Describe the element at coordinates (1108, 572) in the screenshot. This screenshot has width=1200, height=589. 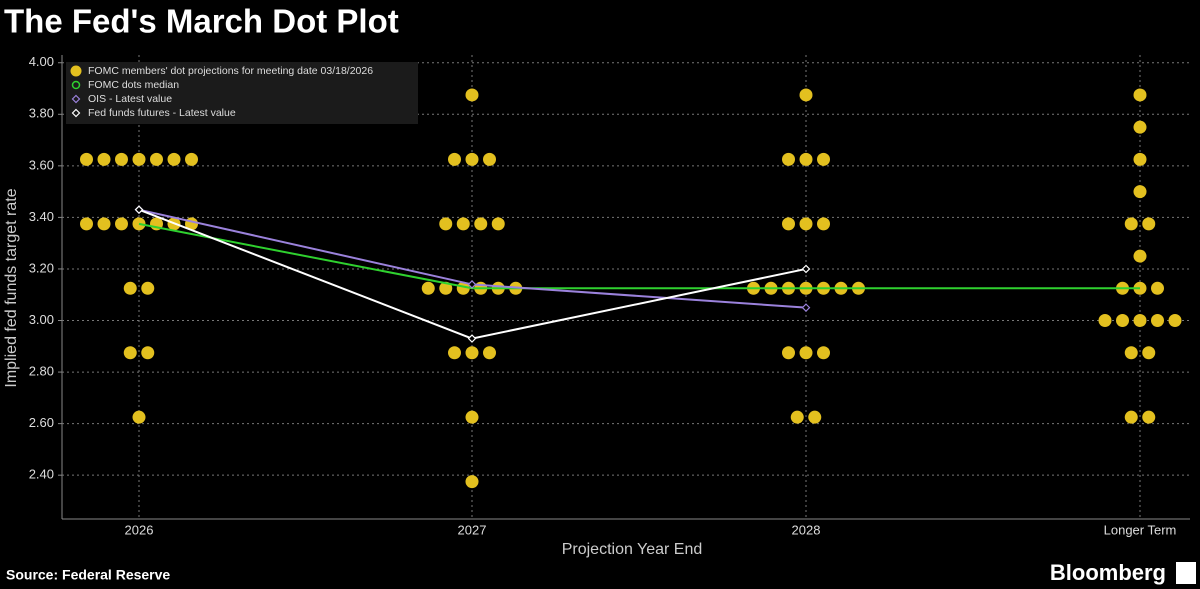
I see `brand: Bloomberg` at that location.